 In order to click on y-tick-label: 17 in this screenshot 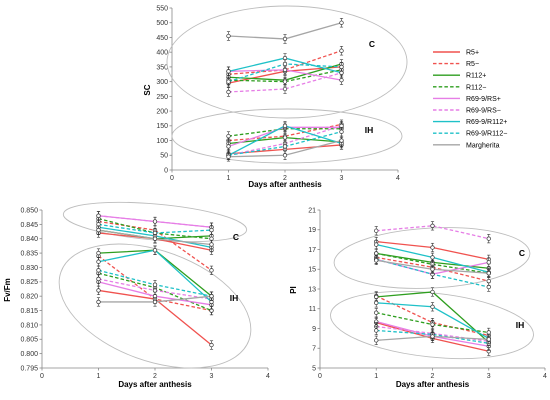, I will do `click(312, 250)`.